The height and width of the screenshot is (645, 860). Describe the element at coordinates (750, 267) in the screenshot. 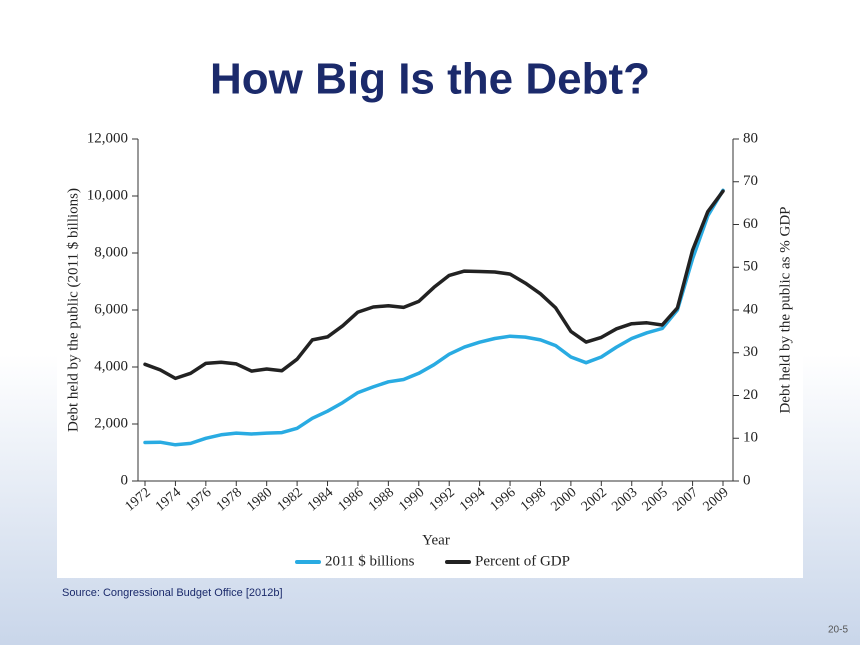

I see `y2-tick-label: 50` at that location.